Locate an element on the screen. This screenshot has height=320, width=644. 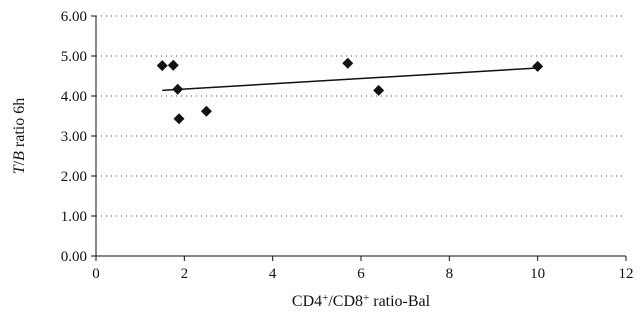
y-tick-label-2: 2.00 is located at coordinates (74, 177).